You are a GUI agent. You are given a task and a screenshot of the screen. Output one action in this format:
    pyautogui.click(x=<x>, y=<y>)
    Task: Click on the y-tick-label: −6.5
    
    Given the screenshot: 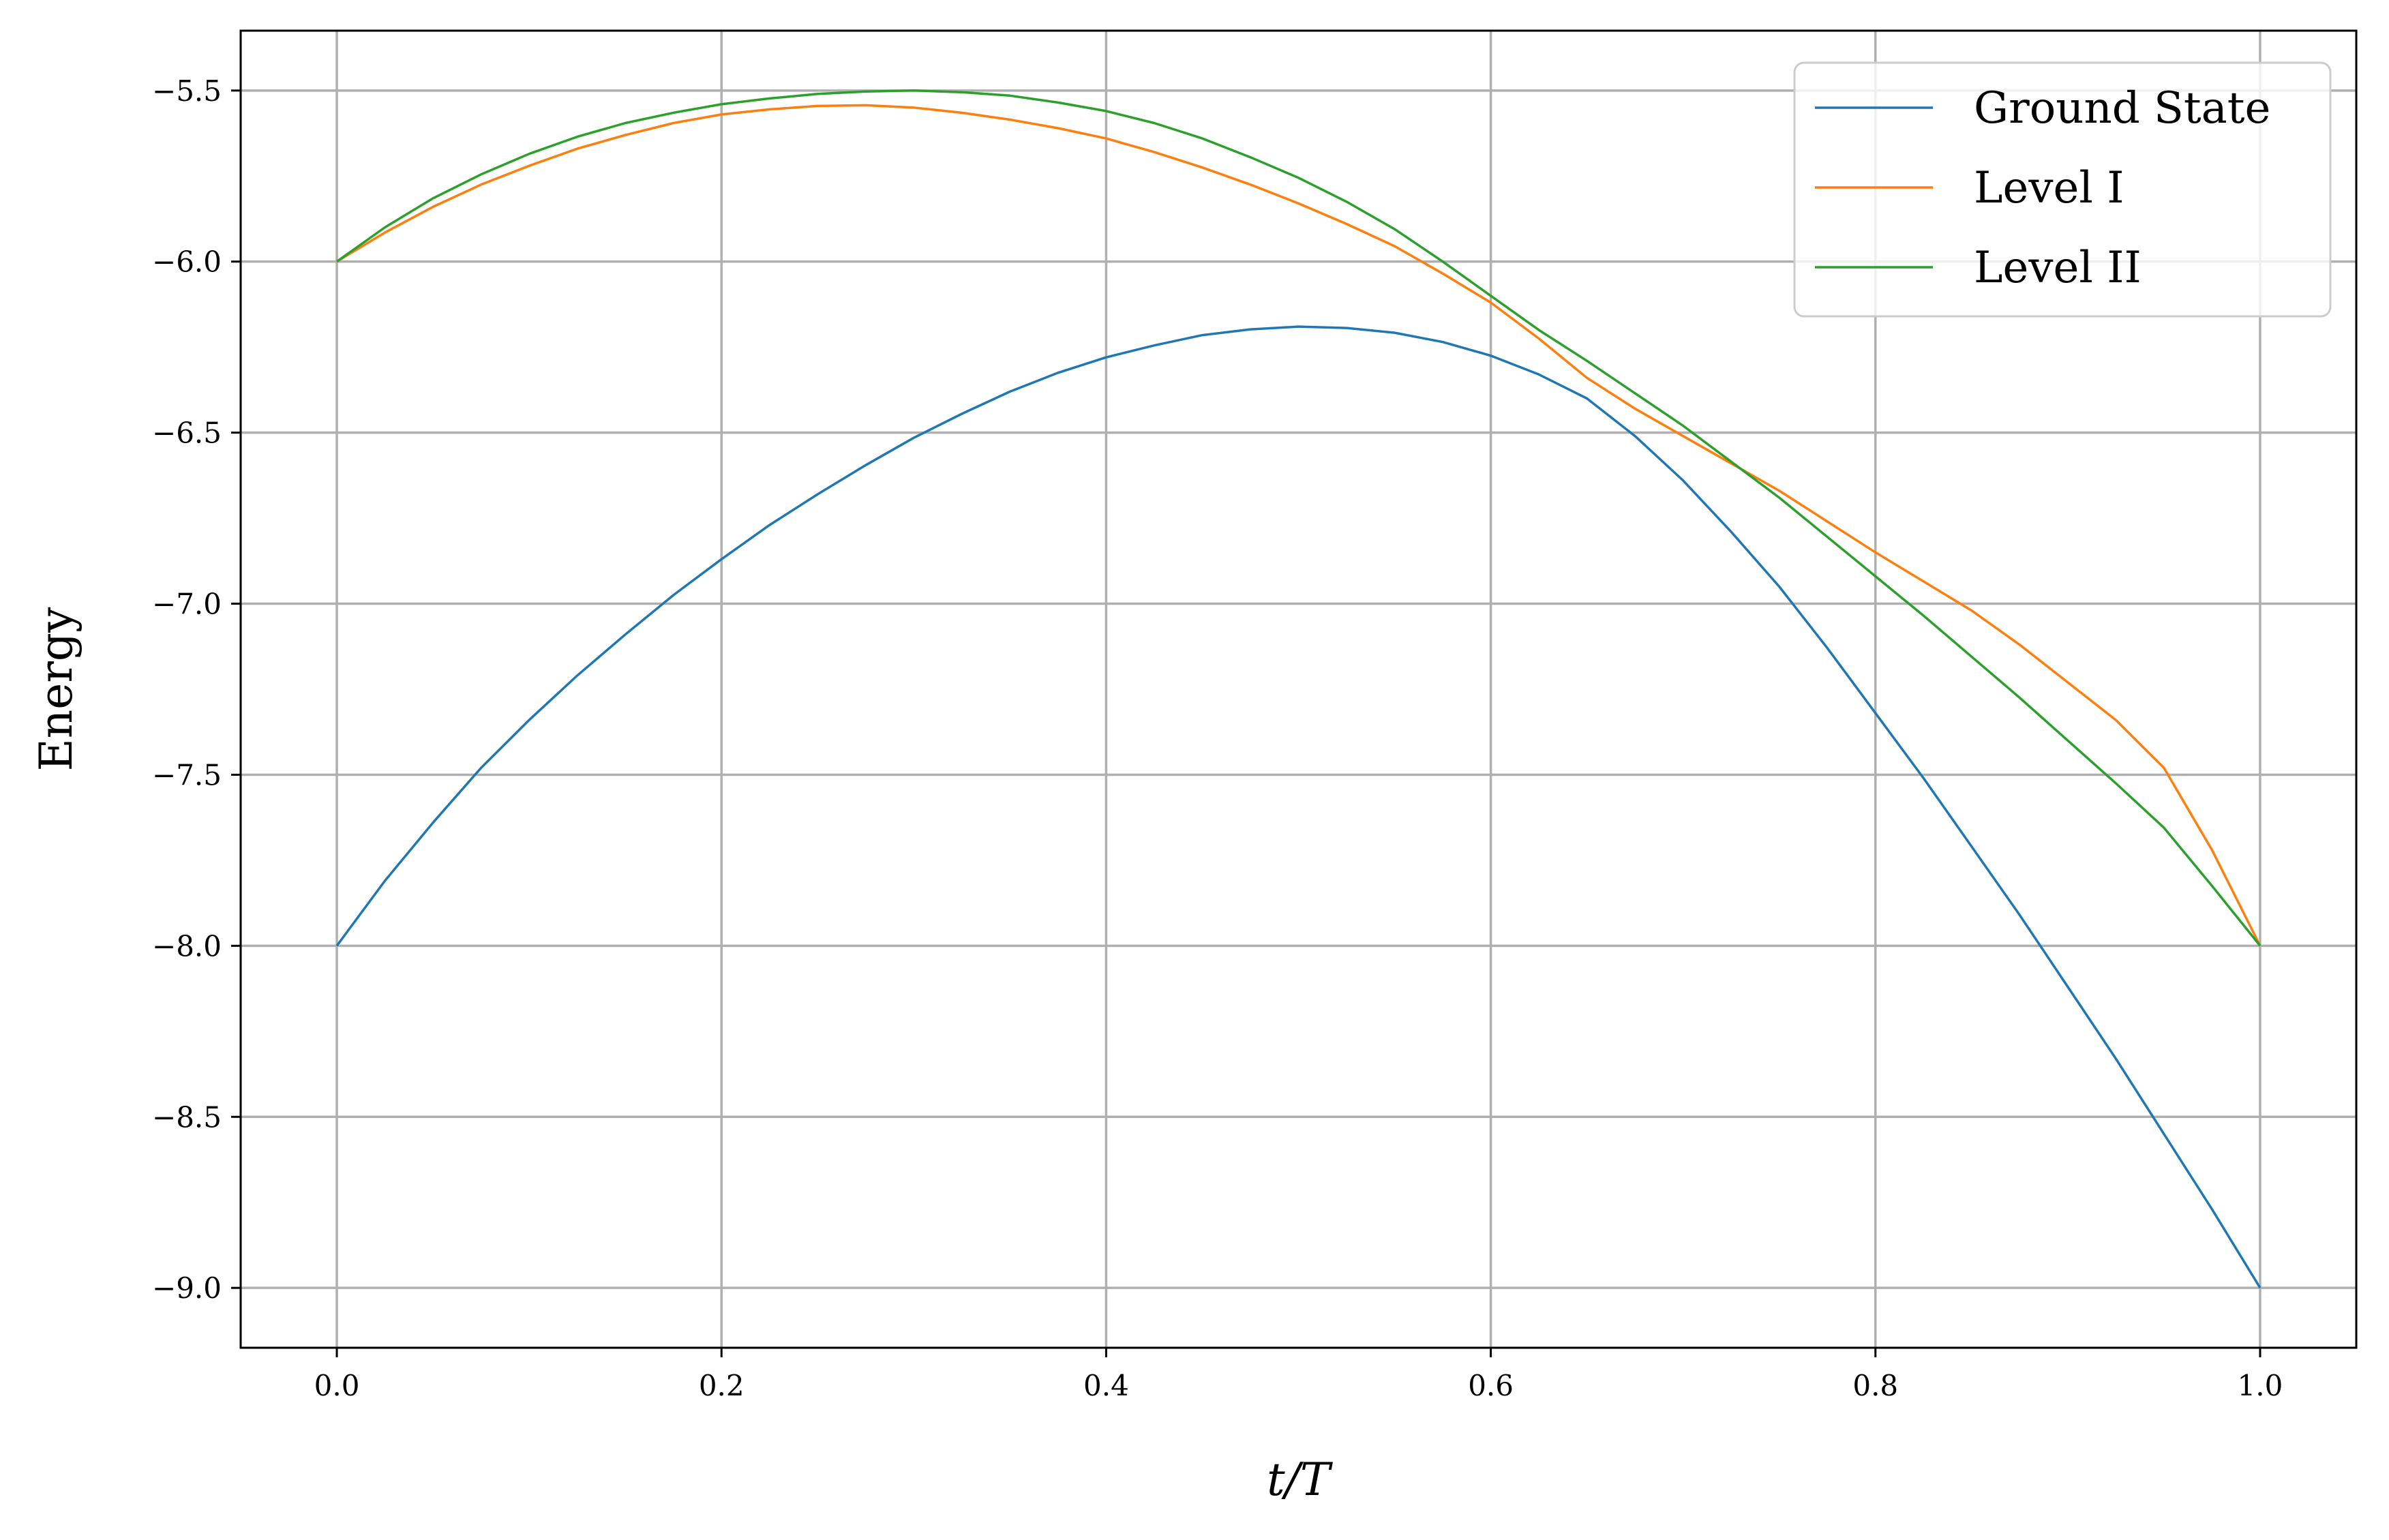 What is the action you would take?
    pyautogui.click(x=187, y=433)
    